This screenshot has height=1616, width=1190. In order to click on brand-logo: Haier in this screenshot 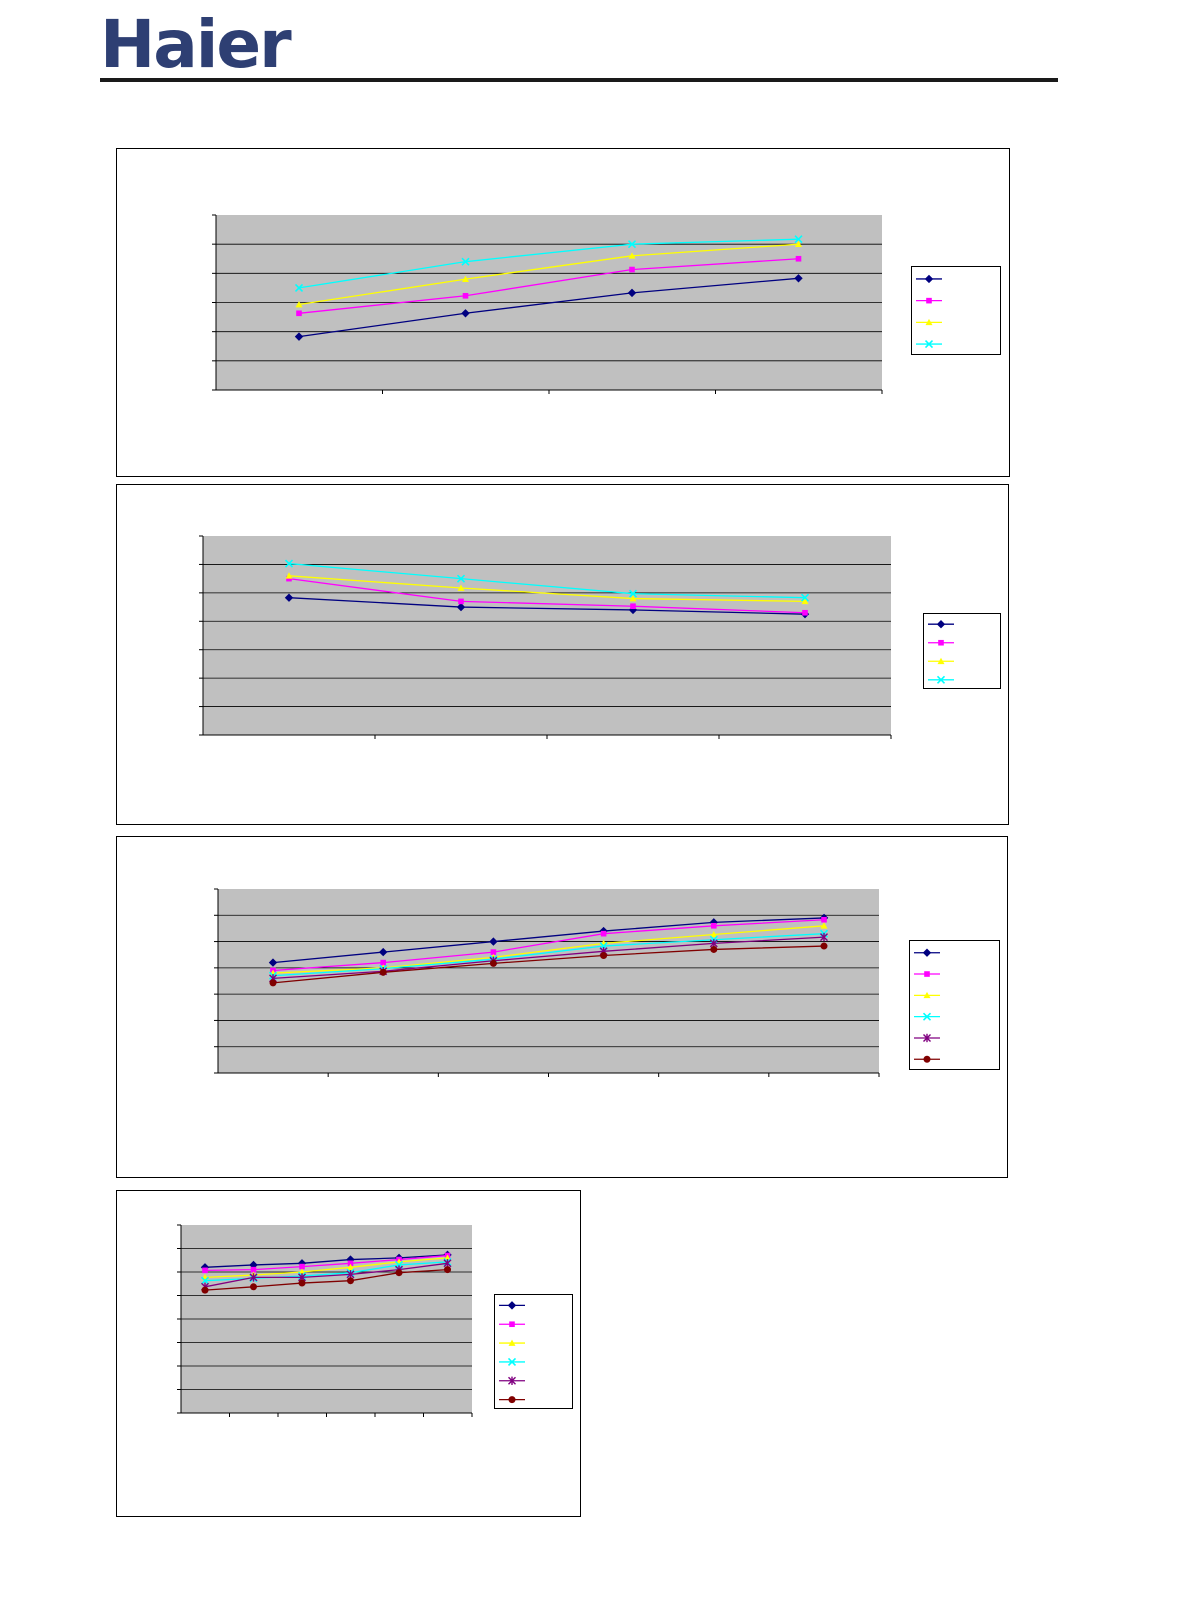, I will do `click(196, 44)`.